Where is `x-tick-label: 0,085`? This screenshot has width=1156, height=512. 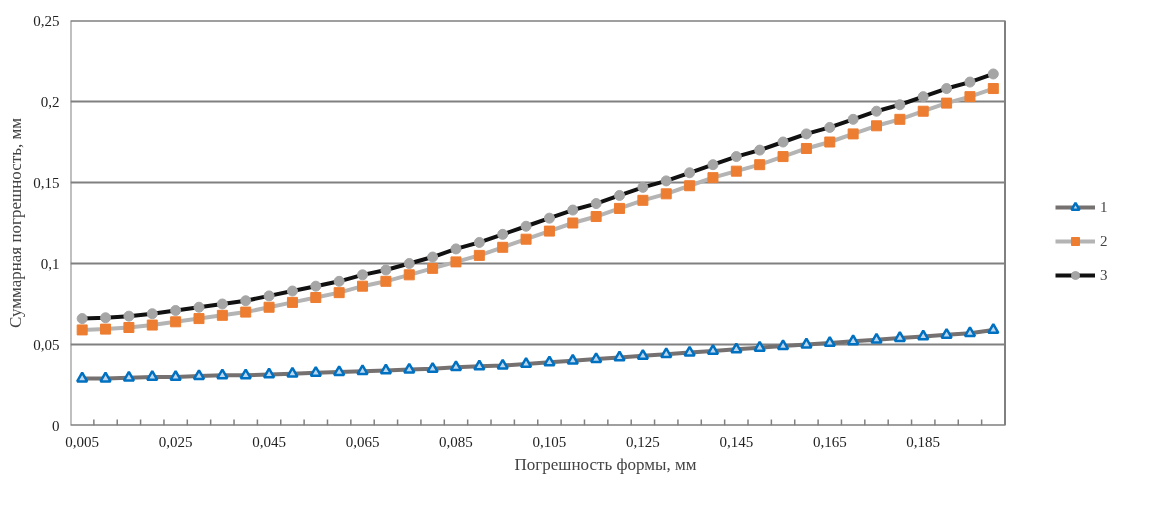 x-tick-label: 0,085 is located at coordinates (456, 441).